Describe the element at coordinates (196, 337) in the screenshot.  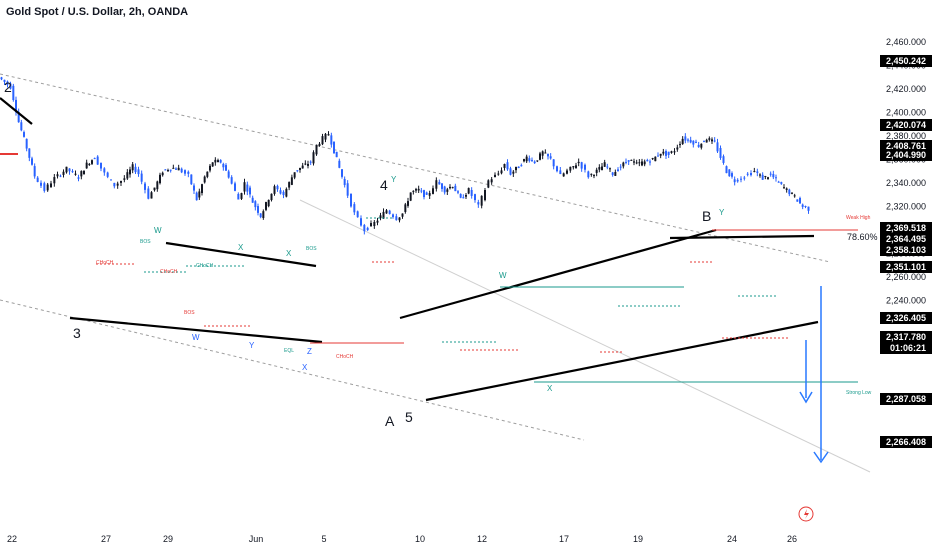
I see `blue-label: W` at that location.